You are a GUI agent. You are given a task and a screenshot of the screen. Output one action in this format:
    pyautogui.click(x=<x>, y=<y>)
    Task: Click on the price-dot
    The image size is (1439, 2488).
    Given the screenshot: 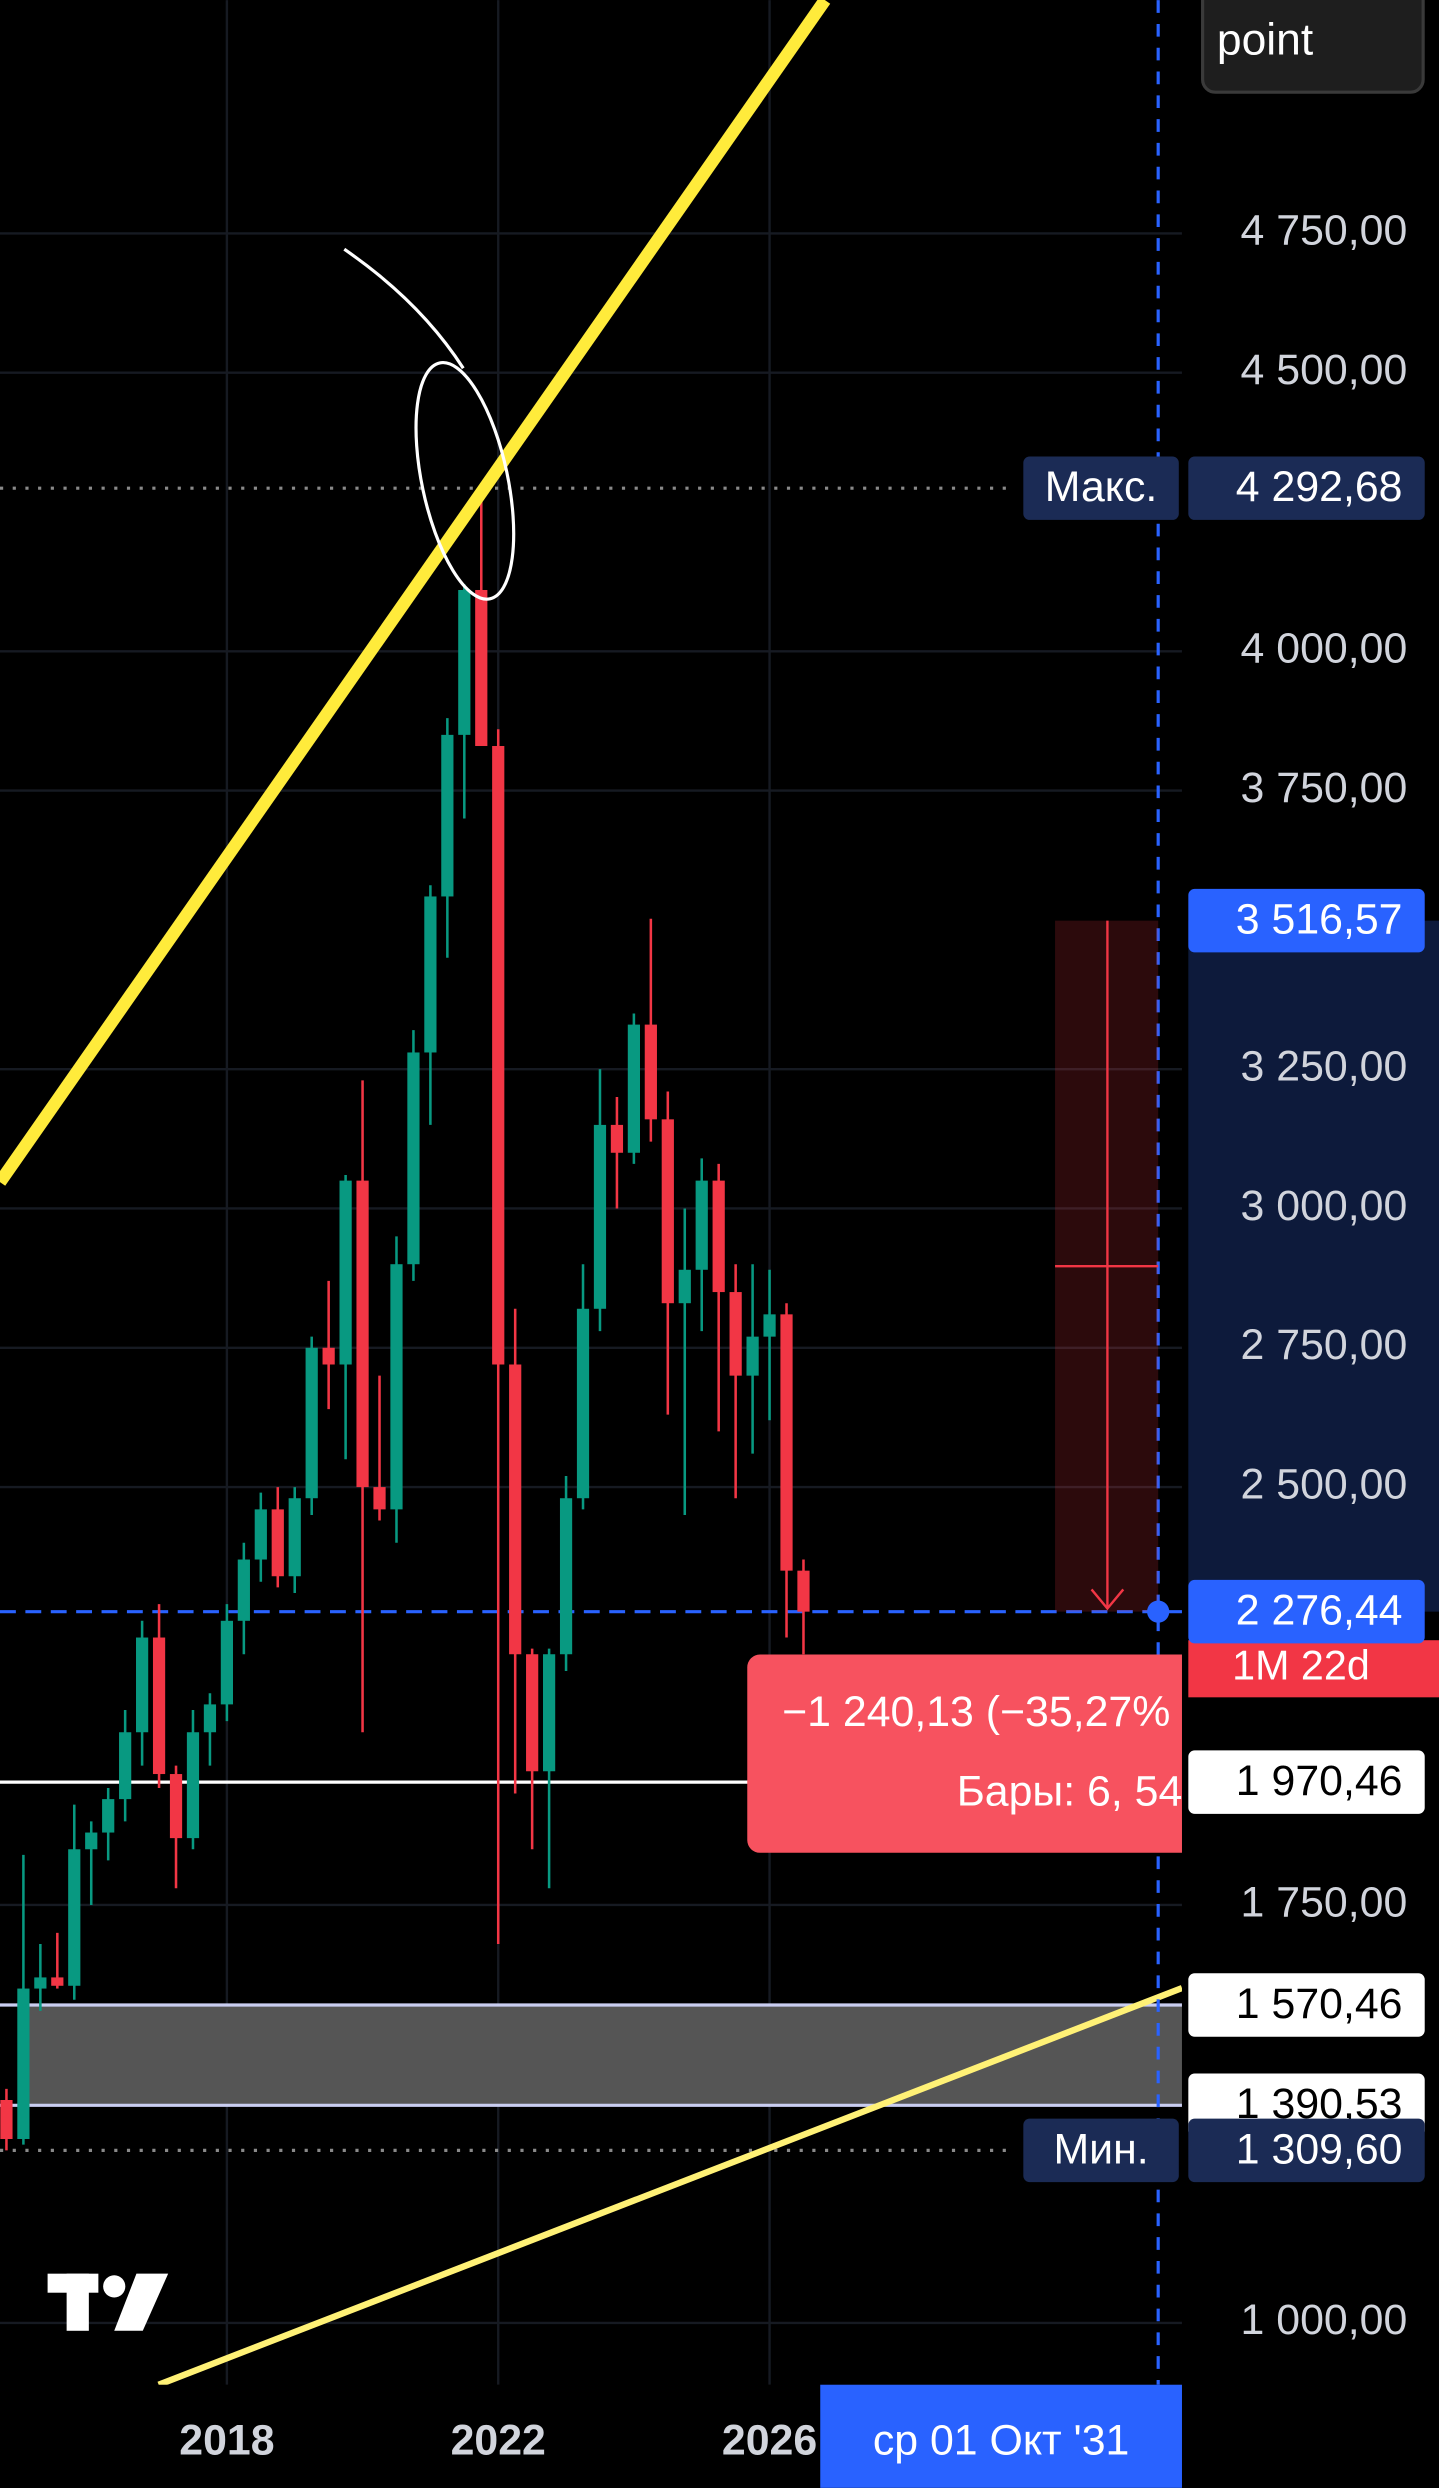 What is the action you would take?
    pyautogui.click(x=1158, y=1611)
    